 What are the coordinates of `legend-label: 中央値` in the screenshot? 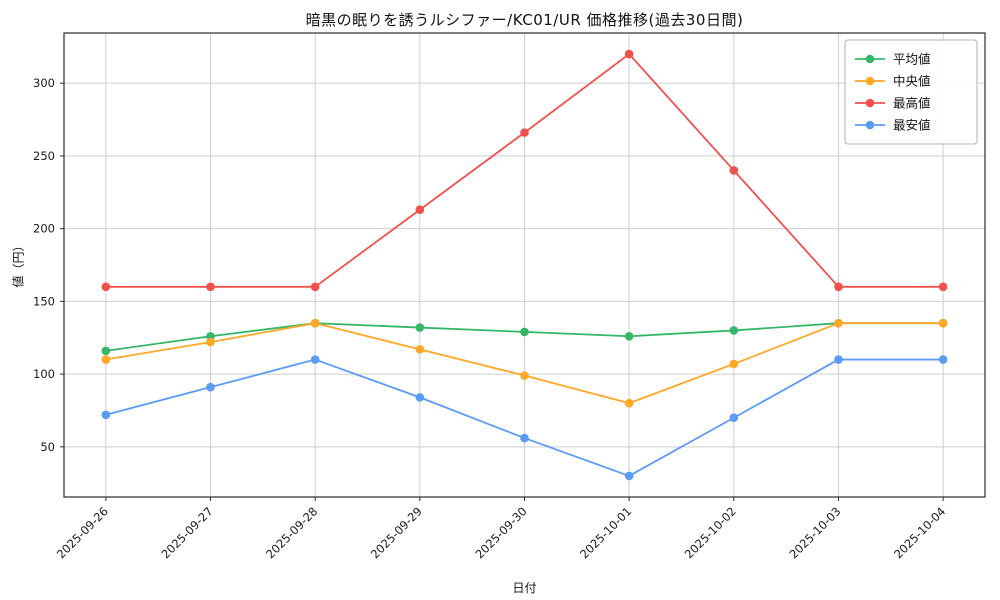 It's located at (912, 81).